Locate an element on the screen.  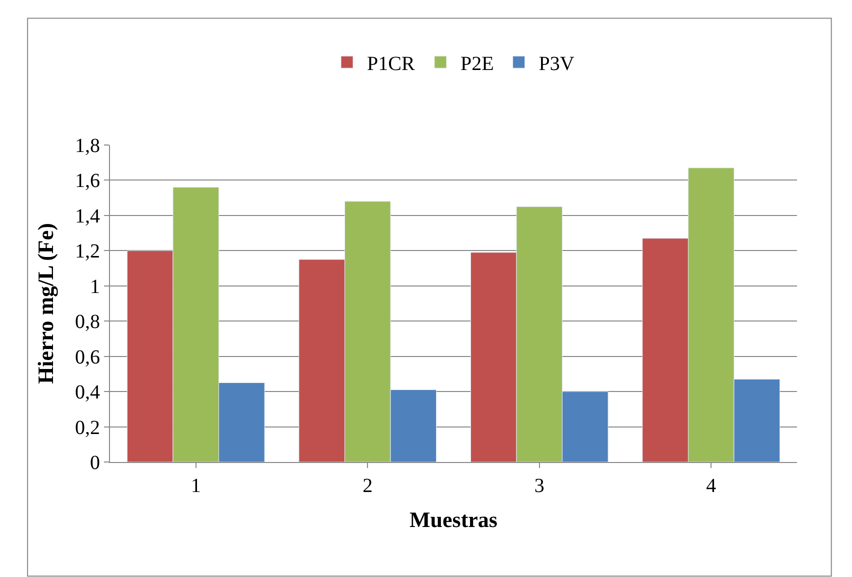
y-tick-label: 1,8 is located at coordinates (87, 146).